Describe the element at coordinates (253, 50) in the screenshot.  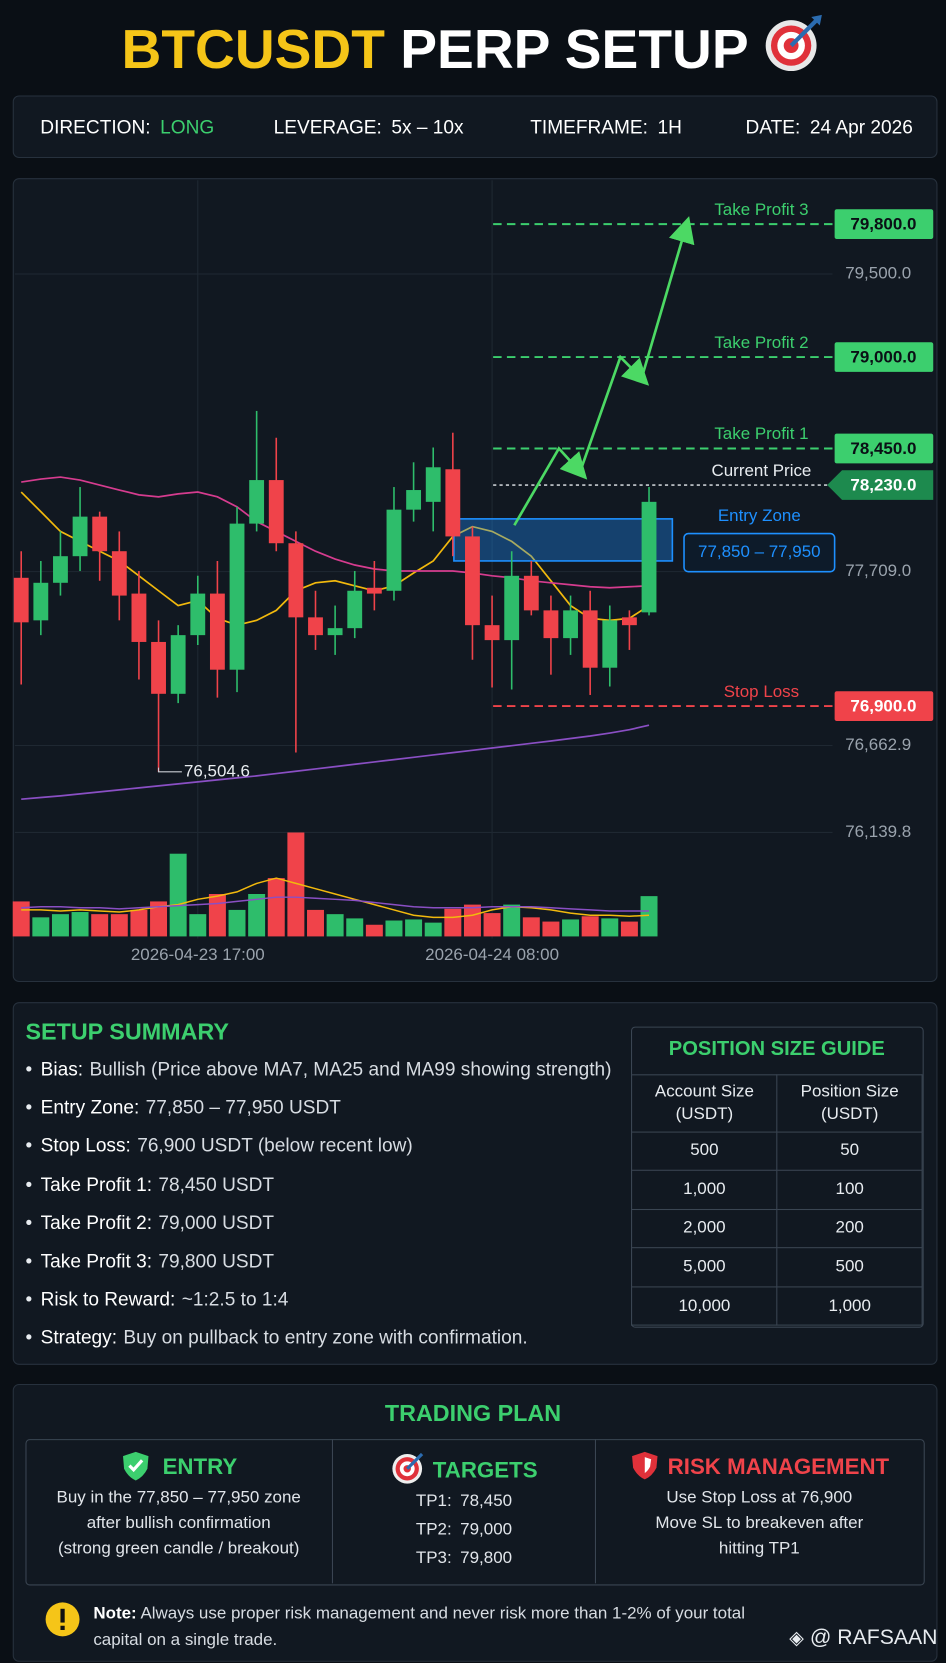
I see `title-highlight: BTCUSDT` at that location.